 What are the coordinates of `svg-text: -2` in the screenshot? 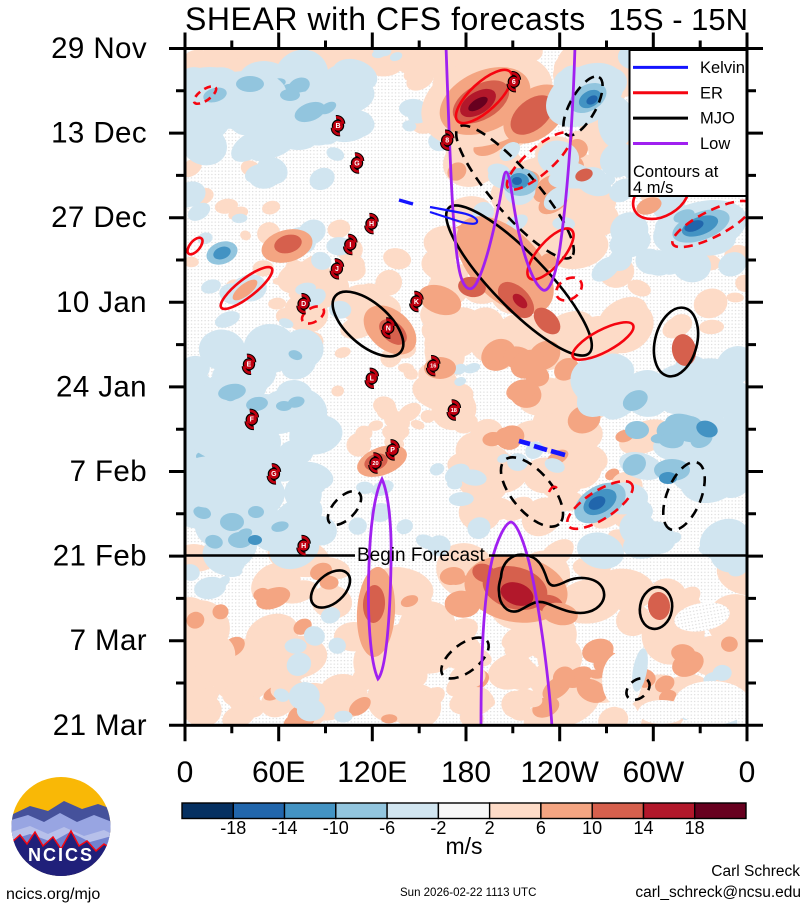 It's located at (438, 828).